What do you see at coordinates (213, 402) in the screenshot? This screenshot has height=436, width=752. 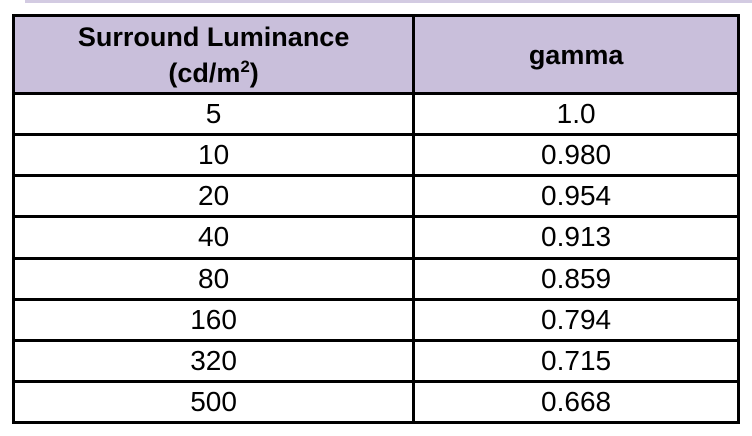 I see `luminance-cell: 500` at bounding box center [213, 402].